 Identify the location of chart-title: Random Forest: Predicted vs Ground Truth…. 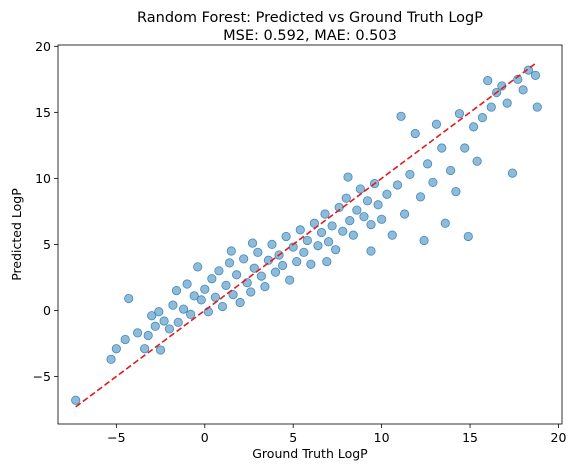
(310, 18).